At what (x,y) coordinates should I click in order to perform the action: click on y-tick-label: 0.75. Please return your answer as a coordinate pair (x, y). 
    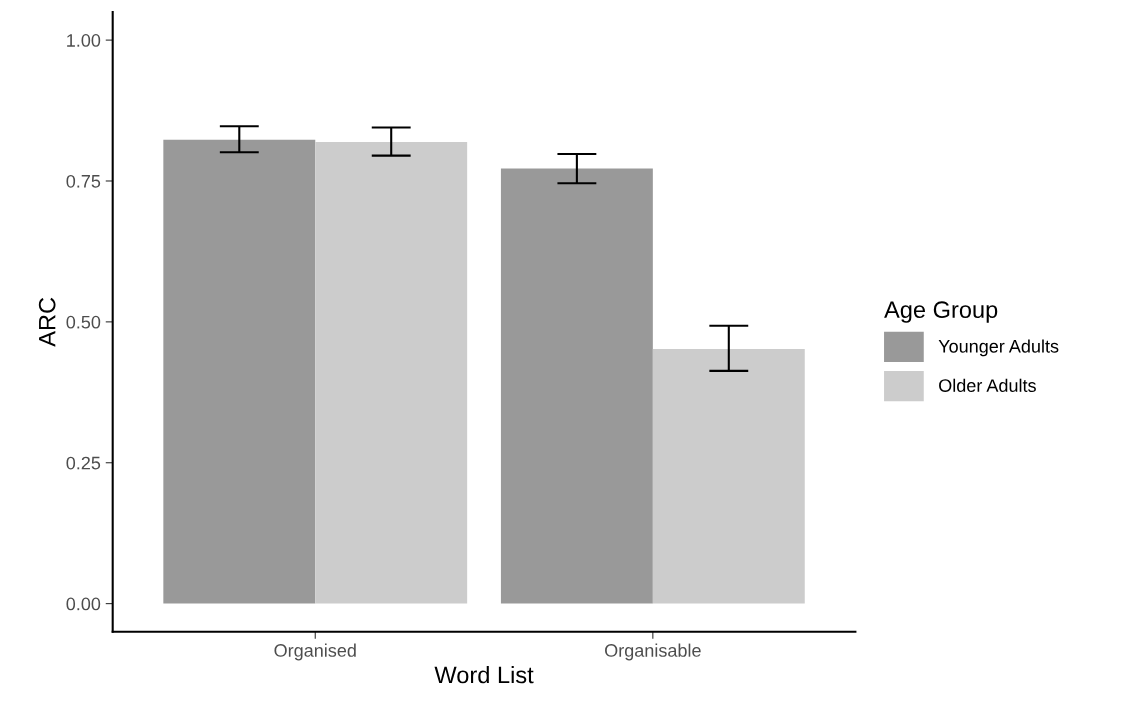
    Looking at the image, I should click on (83, 181).